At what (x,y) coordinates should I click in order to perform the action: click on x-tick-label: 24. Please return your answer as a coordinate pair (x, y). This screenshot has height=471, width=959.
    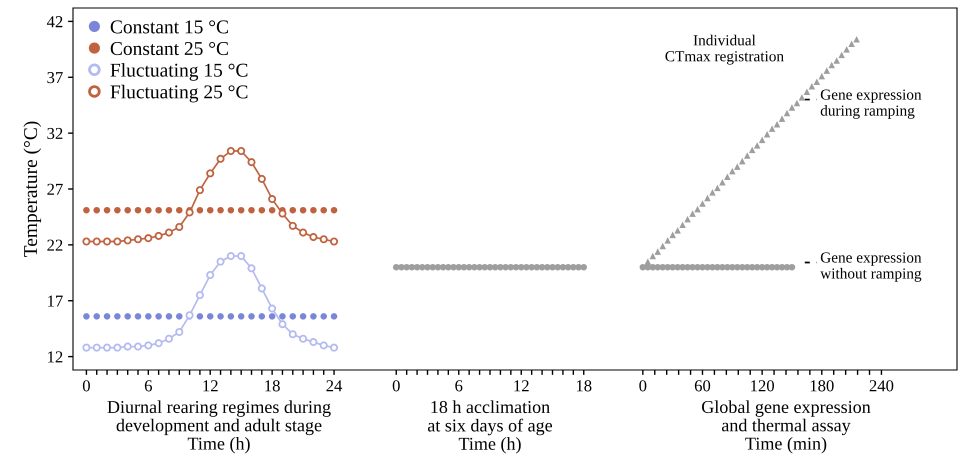
    Looking at the image, I should click on (334, 386).